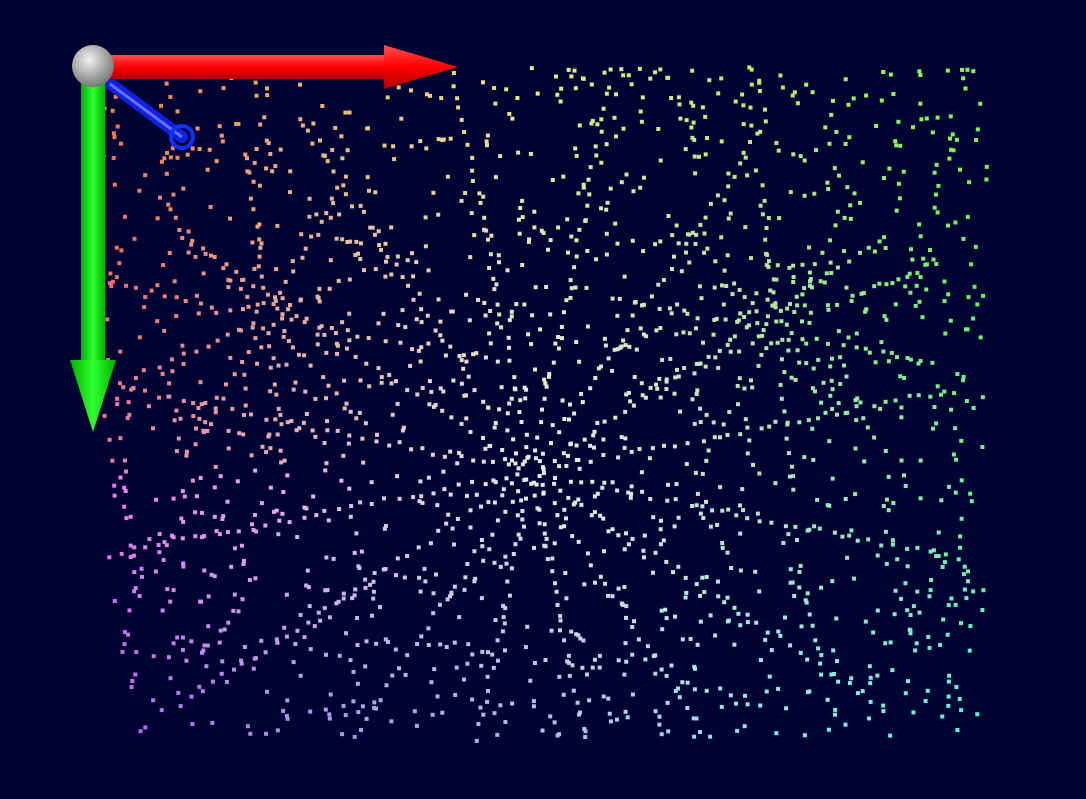 The height and width of the screenshot is (799, 1086). What do you see at coordinates (93, 396) in the screenshot?
I see `y-axis-arrow` at bounding box center [93, 396].